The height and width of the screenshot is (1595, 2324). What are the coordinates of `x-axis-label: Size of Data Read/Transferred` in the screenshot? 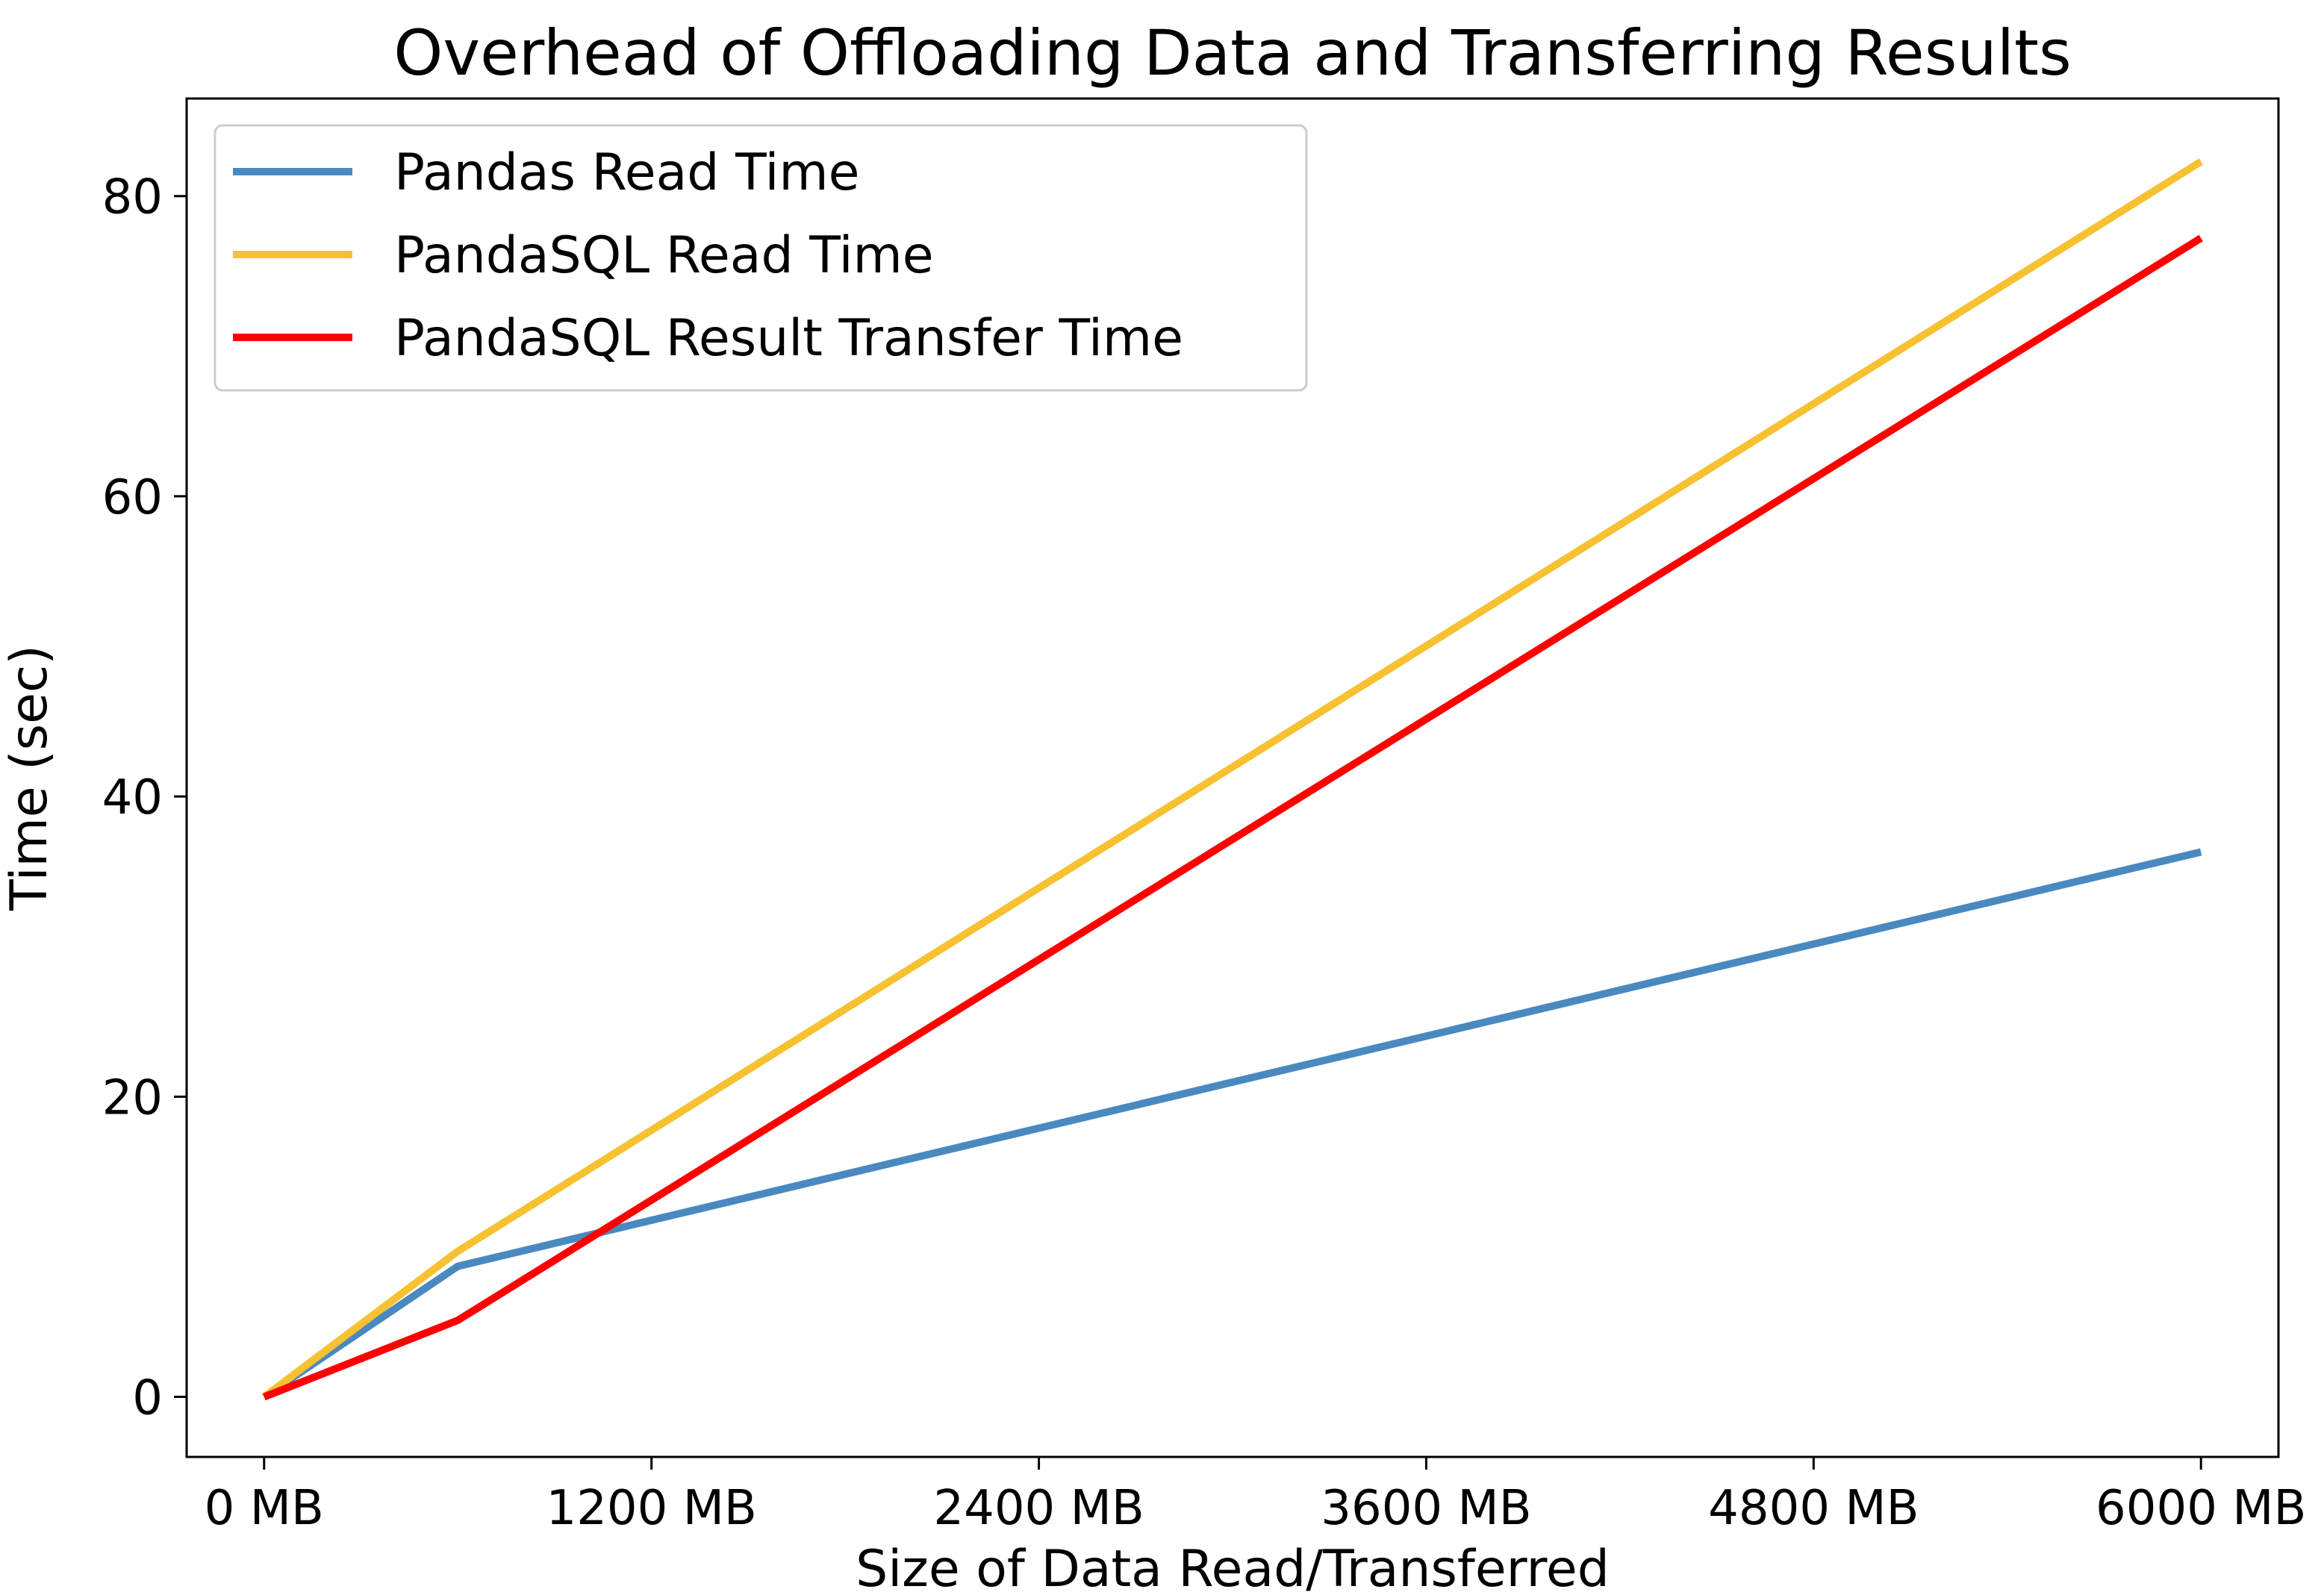 It's located at (1233, 1567).